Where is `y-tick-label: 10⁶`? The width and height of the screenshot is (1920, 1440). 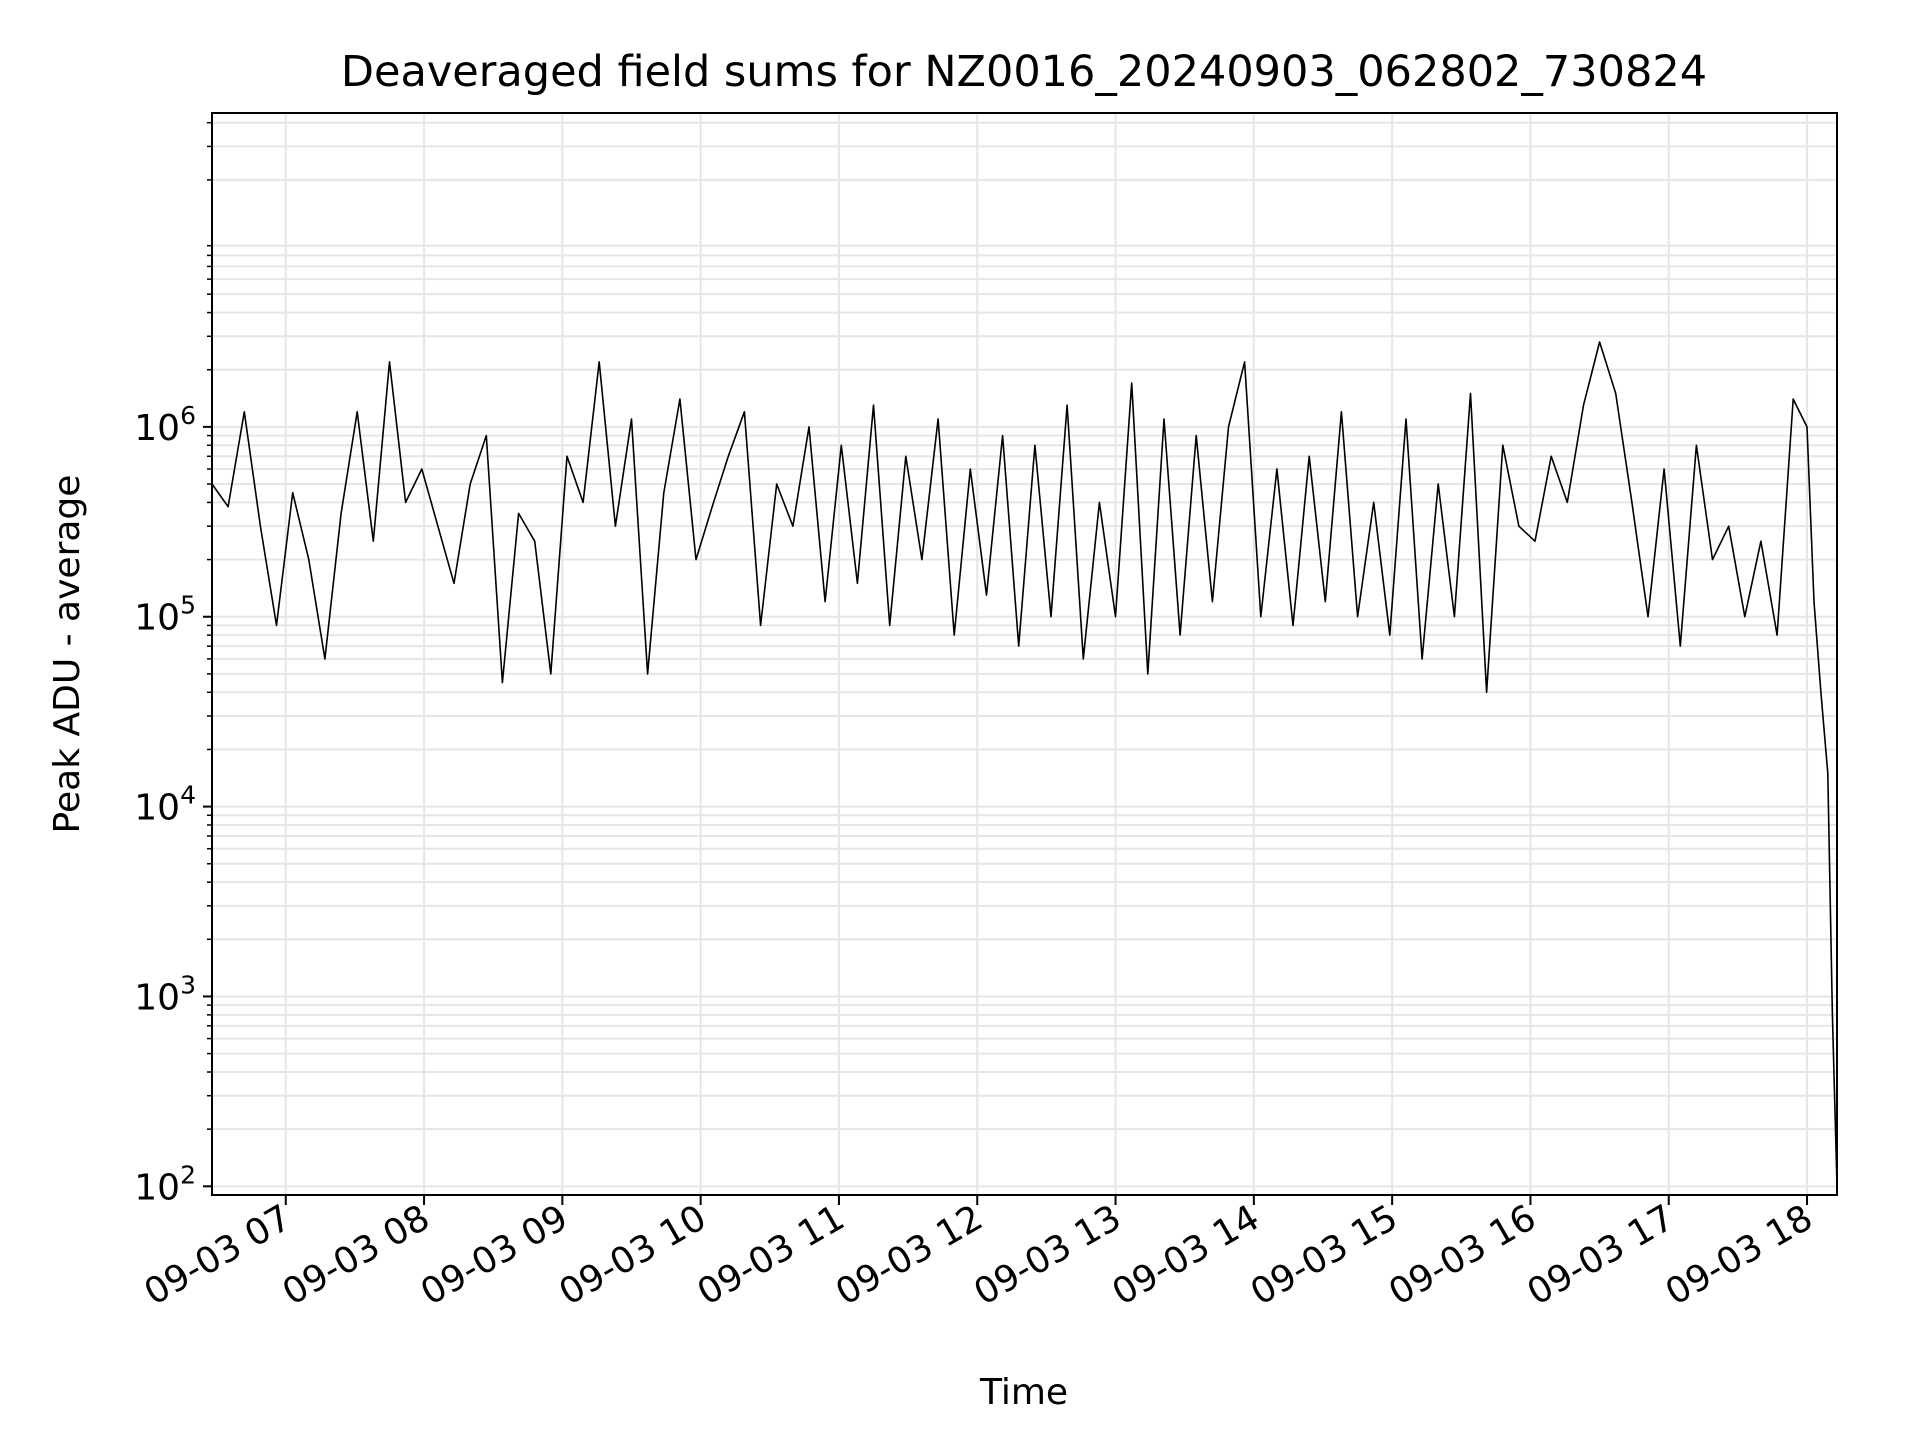 y-tick-label: 10⁶ is located at coordinates (165, 425).